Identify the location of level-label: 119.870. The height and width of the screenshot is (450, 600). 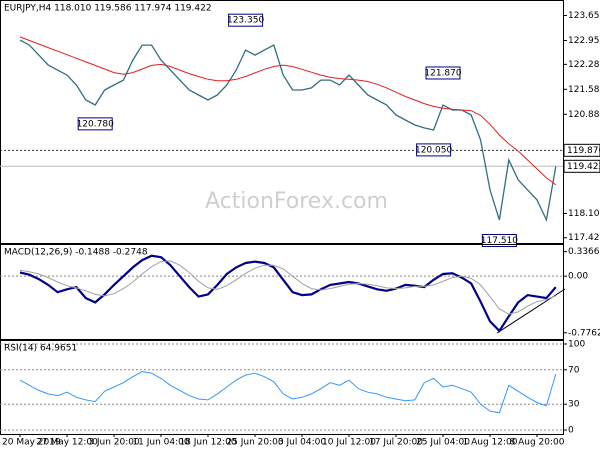
(583, 151).